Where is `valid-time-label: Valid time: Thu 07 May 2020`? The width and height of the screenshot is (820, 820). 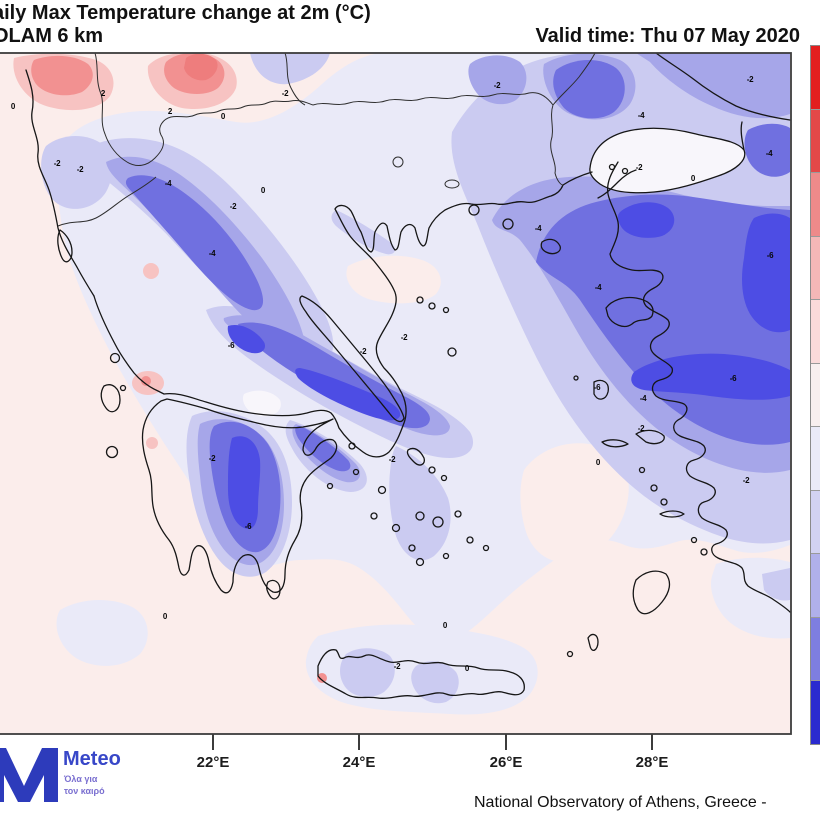
valid-time-label: Valid time: Thu 07 May 2020 is located at coordinates (667, 36).